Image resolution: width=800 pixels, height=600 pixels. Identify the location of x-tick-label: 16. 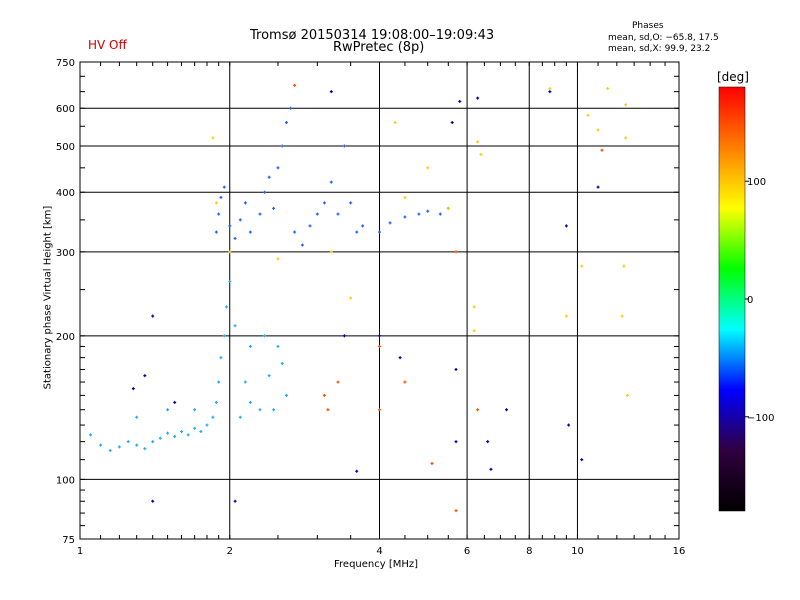
(679, 551).